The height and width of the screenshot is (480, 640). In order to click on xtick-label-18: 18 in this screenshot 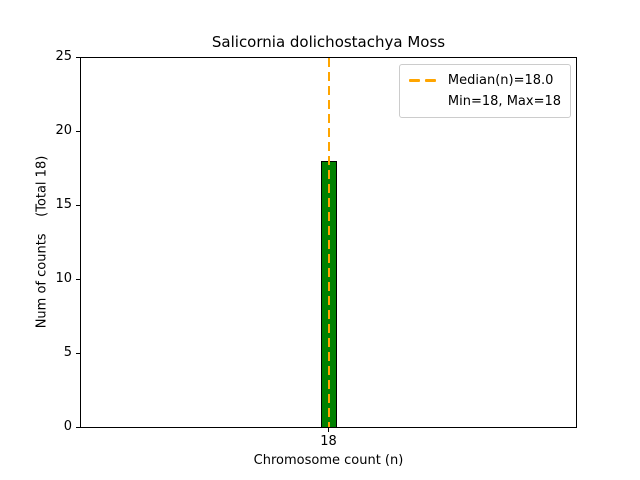, I will do `click(328, 441)`.